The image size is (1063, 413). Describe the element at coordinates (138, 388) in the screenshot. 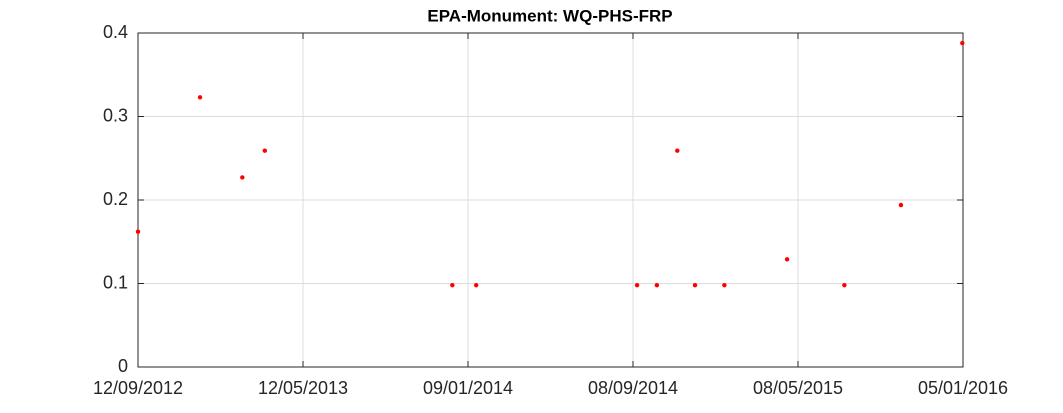

I see `x-tick-label: 12/09/2012` at that location.